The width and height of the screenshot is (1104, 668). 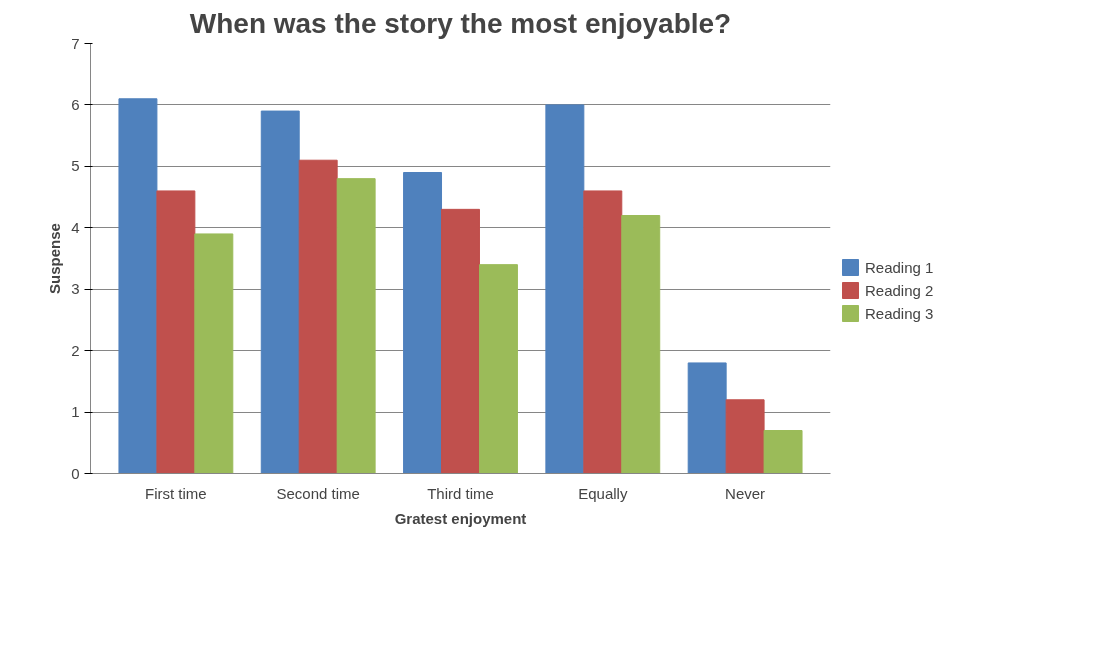 I want to click on legend-label: Reading 2, so click(x=899, y=290).